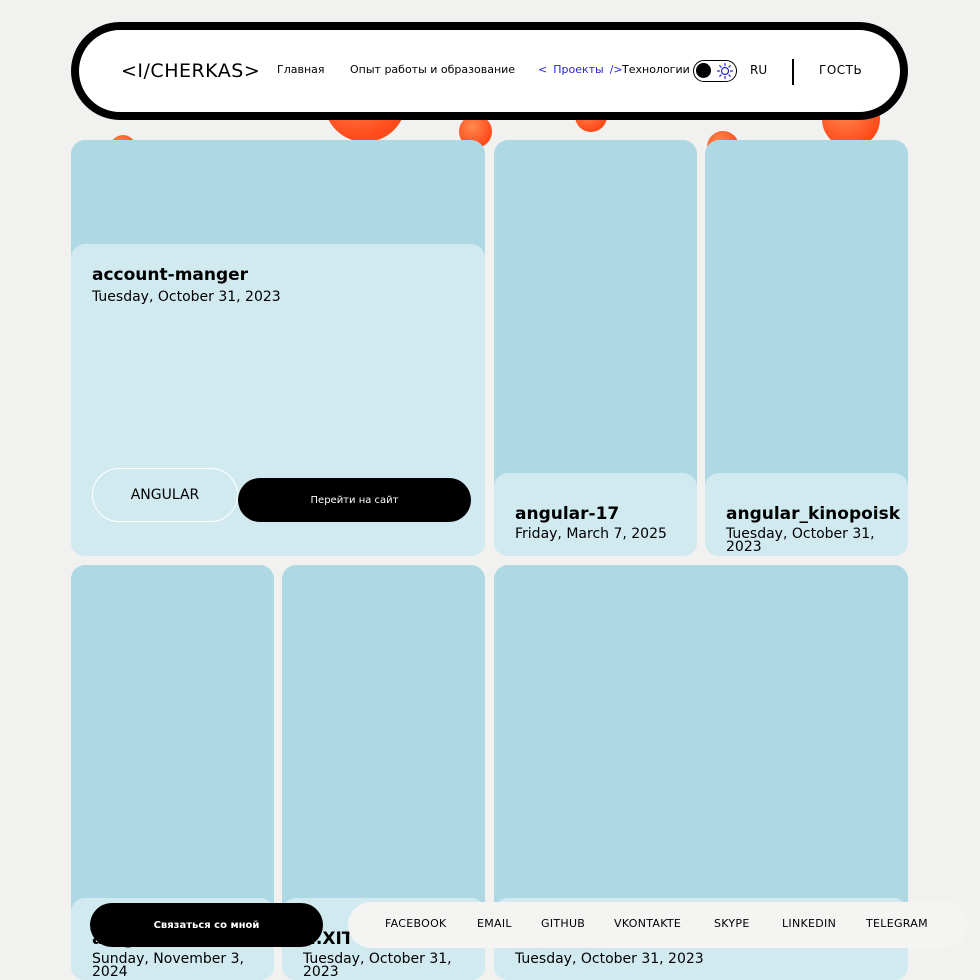 The image size is (980, 980). I want to click on social-link-vkontakte: VKONTAKTE, so click(648, 923).